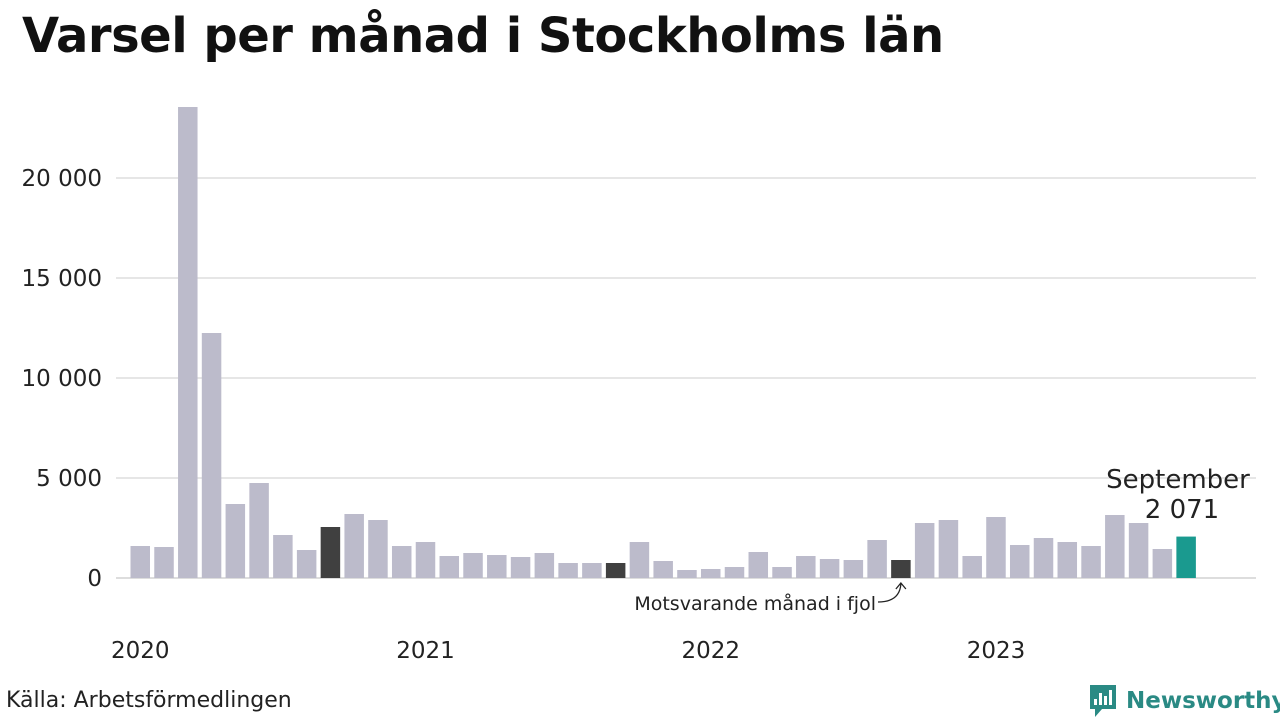  I want to click on y-tick-label: 0, so click(94, 579).